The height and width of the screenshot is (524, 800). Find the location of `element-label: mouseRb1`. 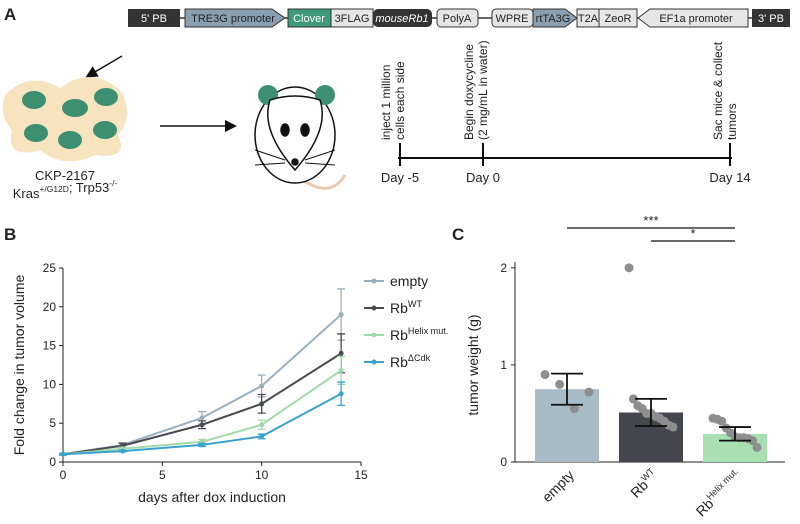

element-label: mouseRb1 is located at coordinates (401, 19).